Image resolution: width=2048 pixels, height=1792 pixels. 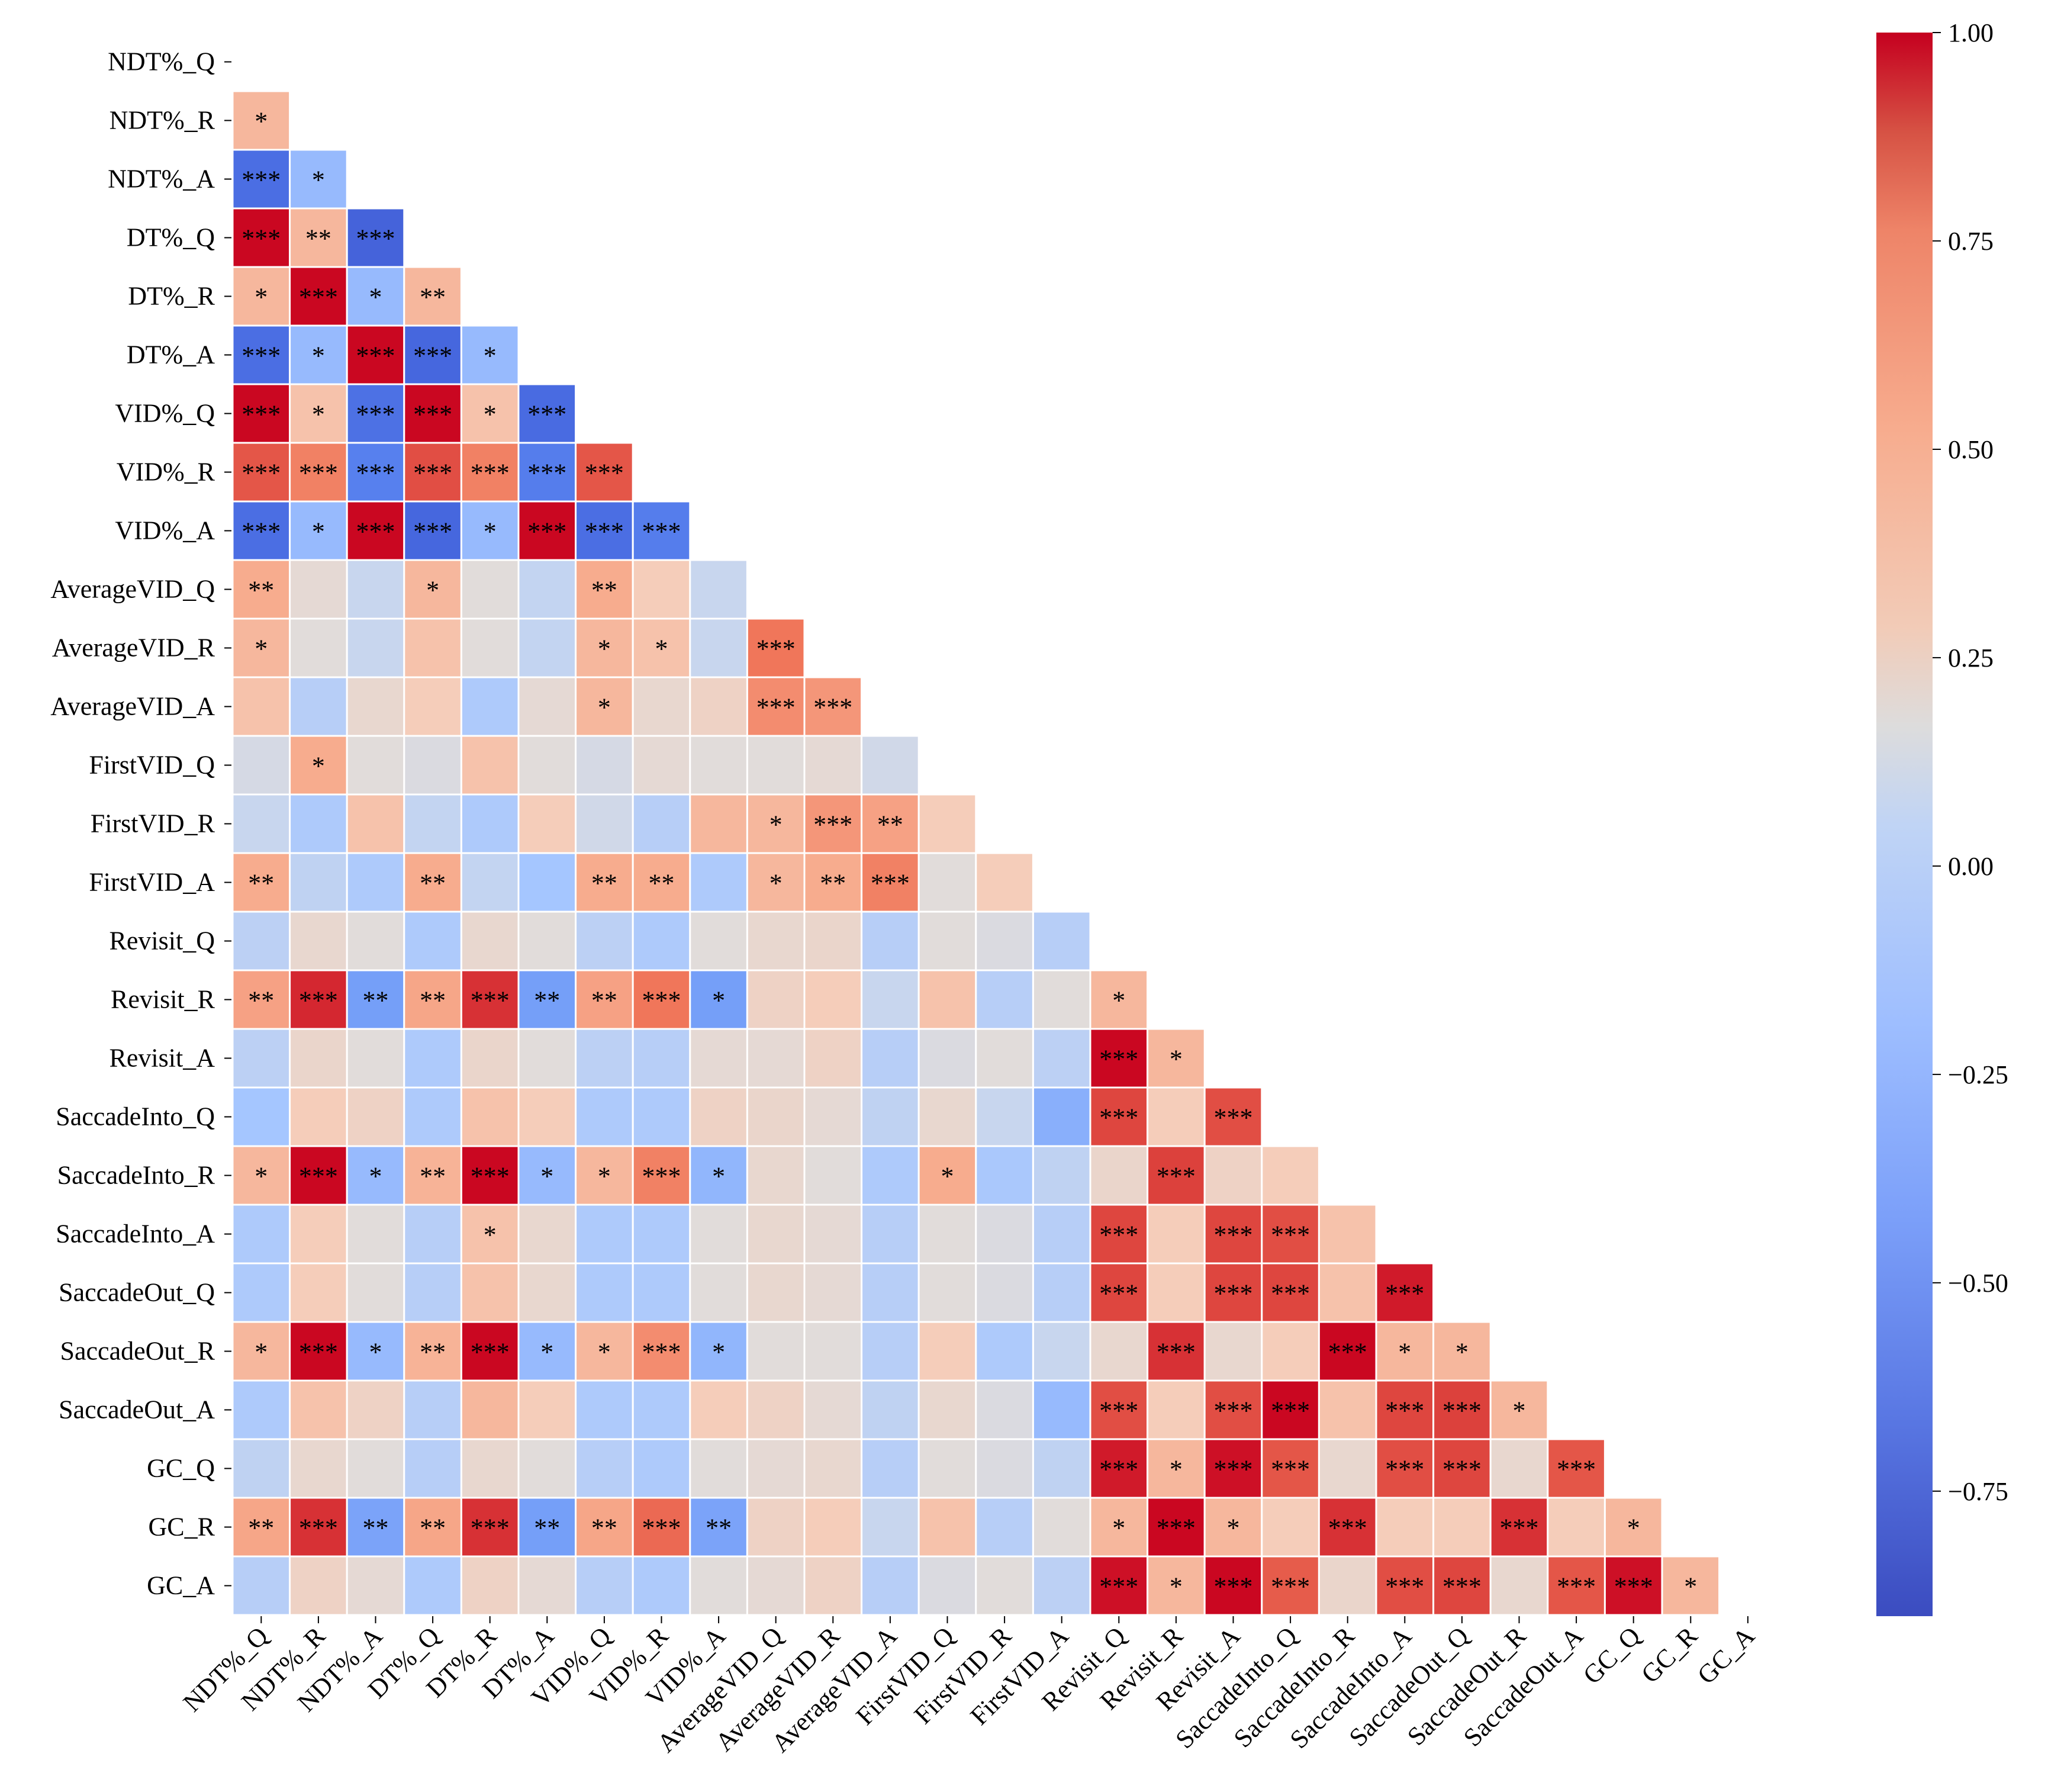 I want to click on colorbar-tick-label: 0.75, so click(x=1971, y=241).